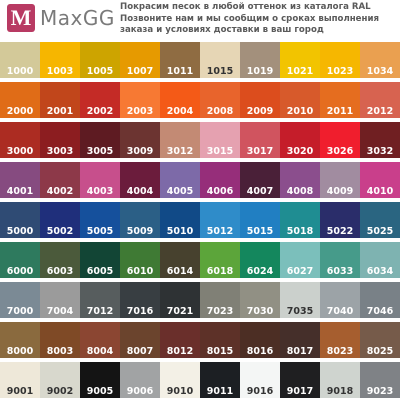 The image size is (400, 400). What do you see at coordinates (220, 300) in the screenshot?
I see `color-swatch: 7023` at bounding box center [220, 300].